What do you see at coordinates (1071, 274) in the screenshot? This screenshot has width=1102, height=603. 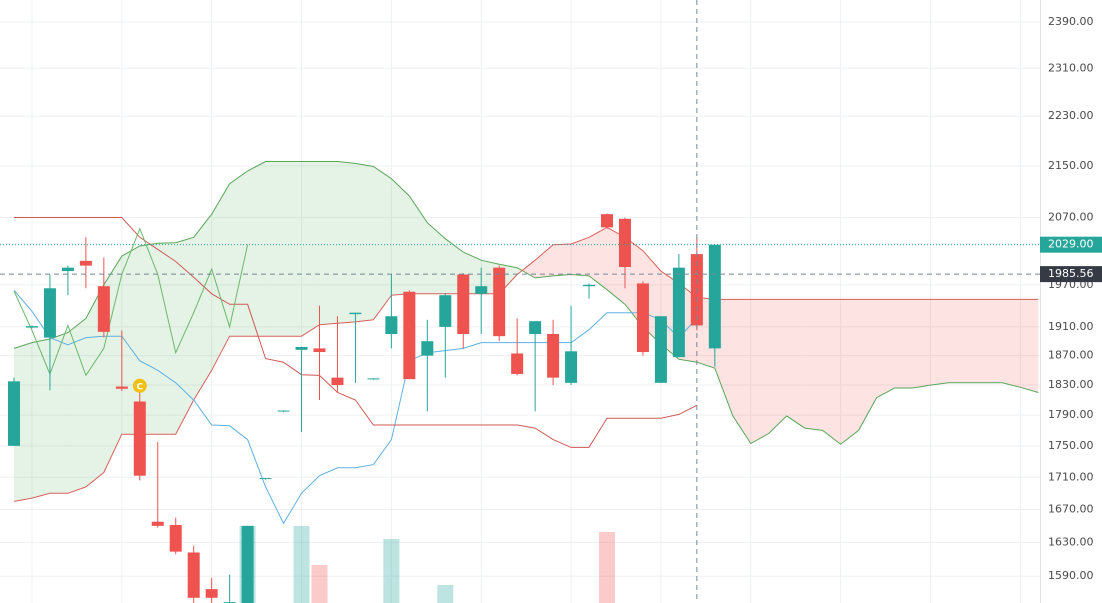 I see `crosshair-box` at bounding box center [1071, 274].